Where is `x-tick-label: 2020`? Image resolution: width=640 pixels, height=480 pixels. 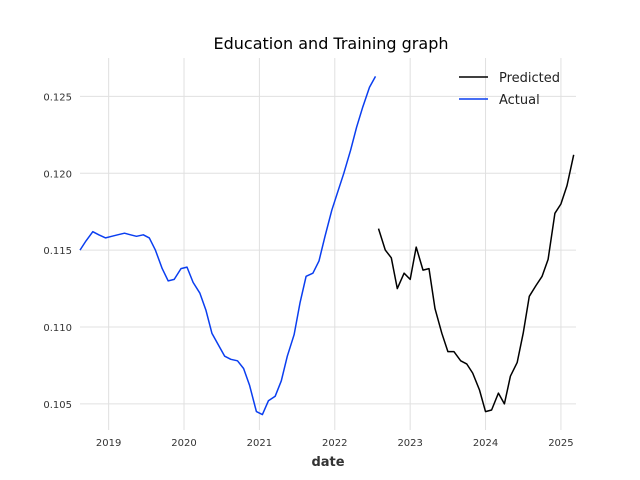
x-tick-label: 2020 is located at coordinates (183, 443).